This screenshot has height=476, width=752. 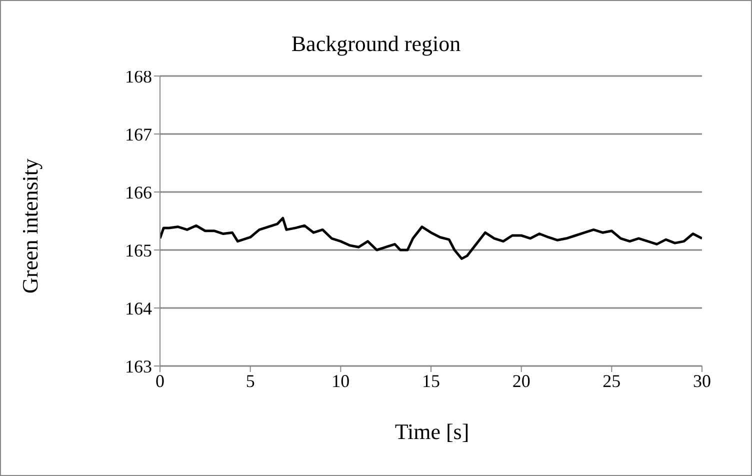 What do you see at coordinates (160, 380) in the screenshot?
I see `x-tick-label: 0` at bounding box center [160, 380].